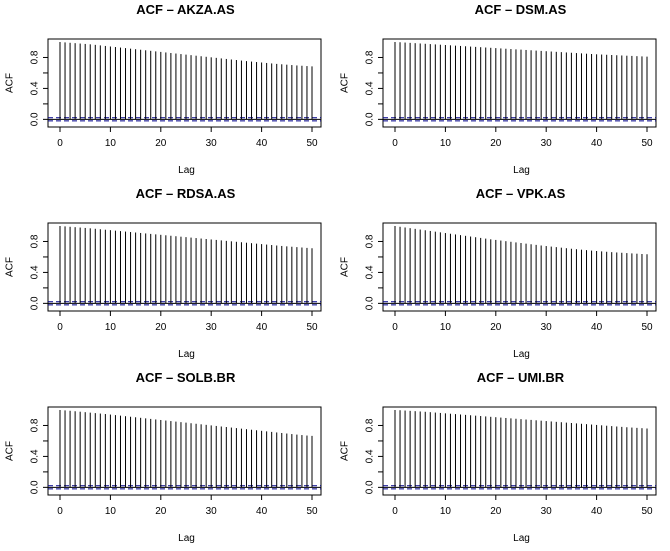 Image resolution: width=670 pixels, height=551 pixels. I want to click on acf-panel: ACF – AKZA.AS 0 10 20 30 40 50 0.0 0.4 0.8 Lag ACF, so click(163, 89).